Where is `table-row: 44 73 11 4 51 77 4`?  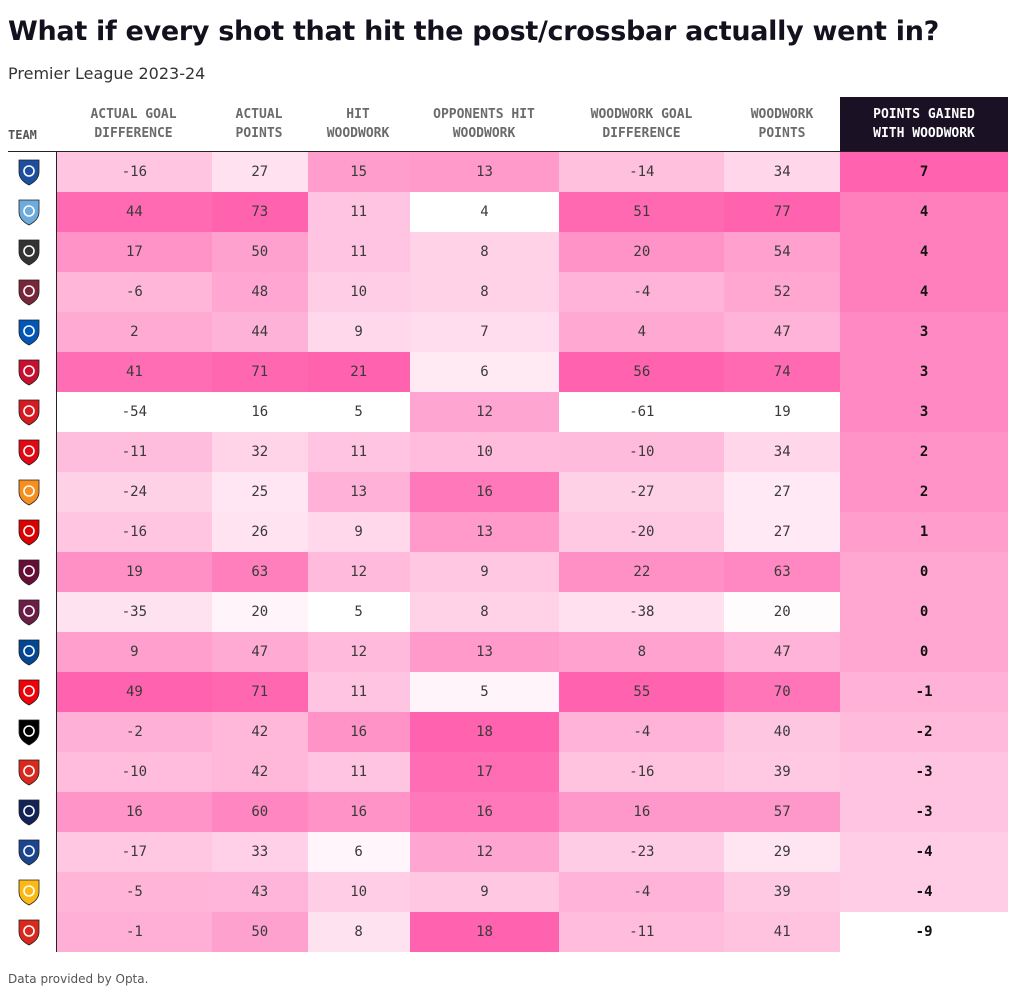 table-row: 44 73 11 4 51 77 4 is located at coordinates (508, 212).